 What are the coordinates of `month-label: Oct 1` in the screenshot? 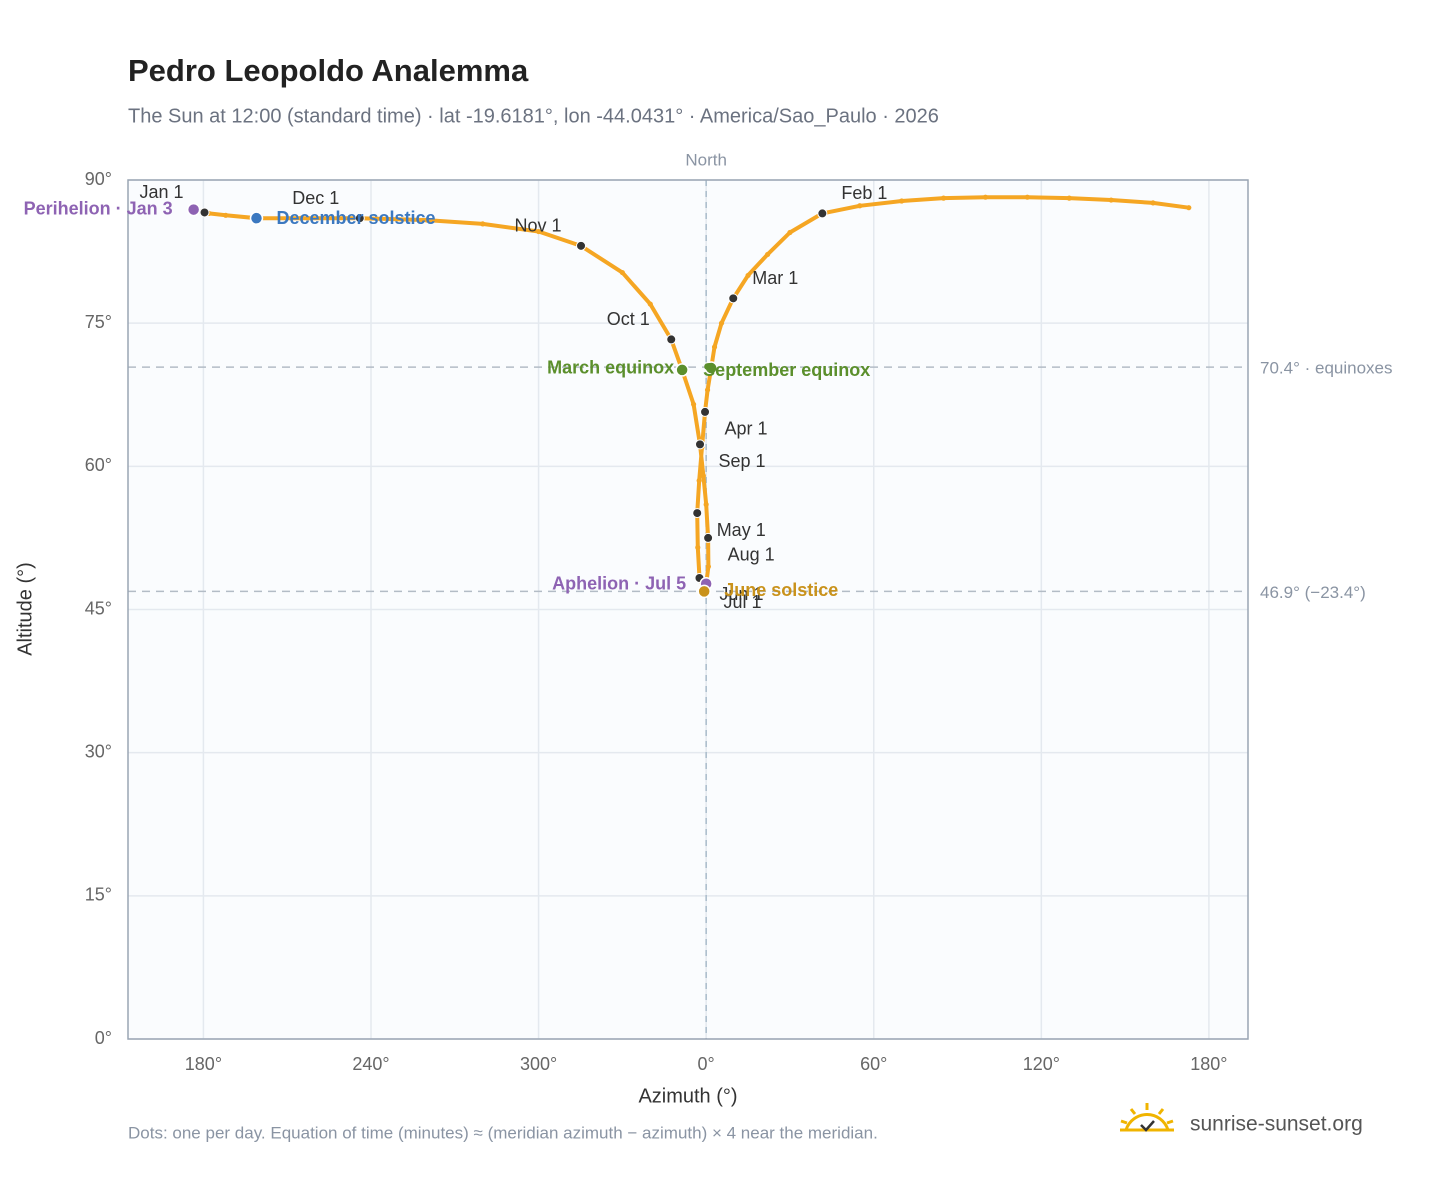 It's located at (628, 319).